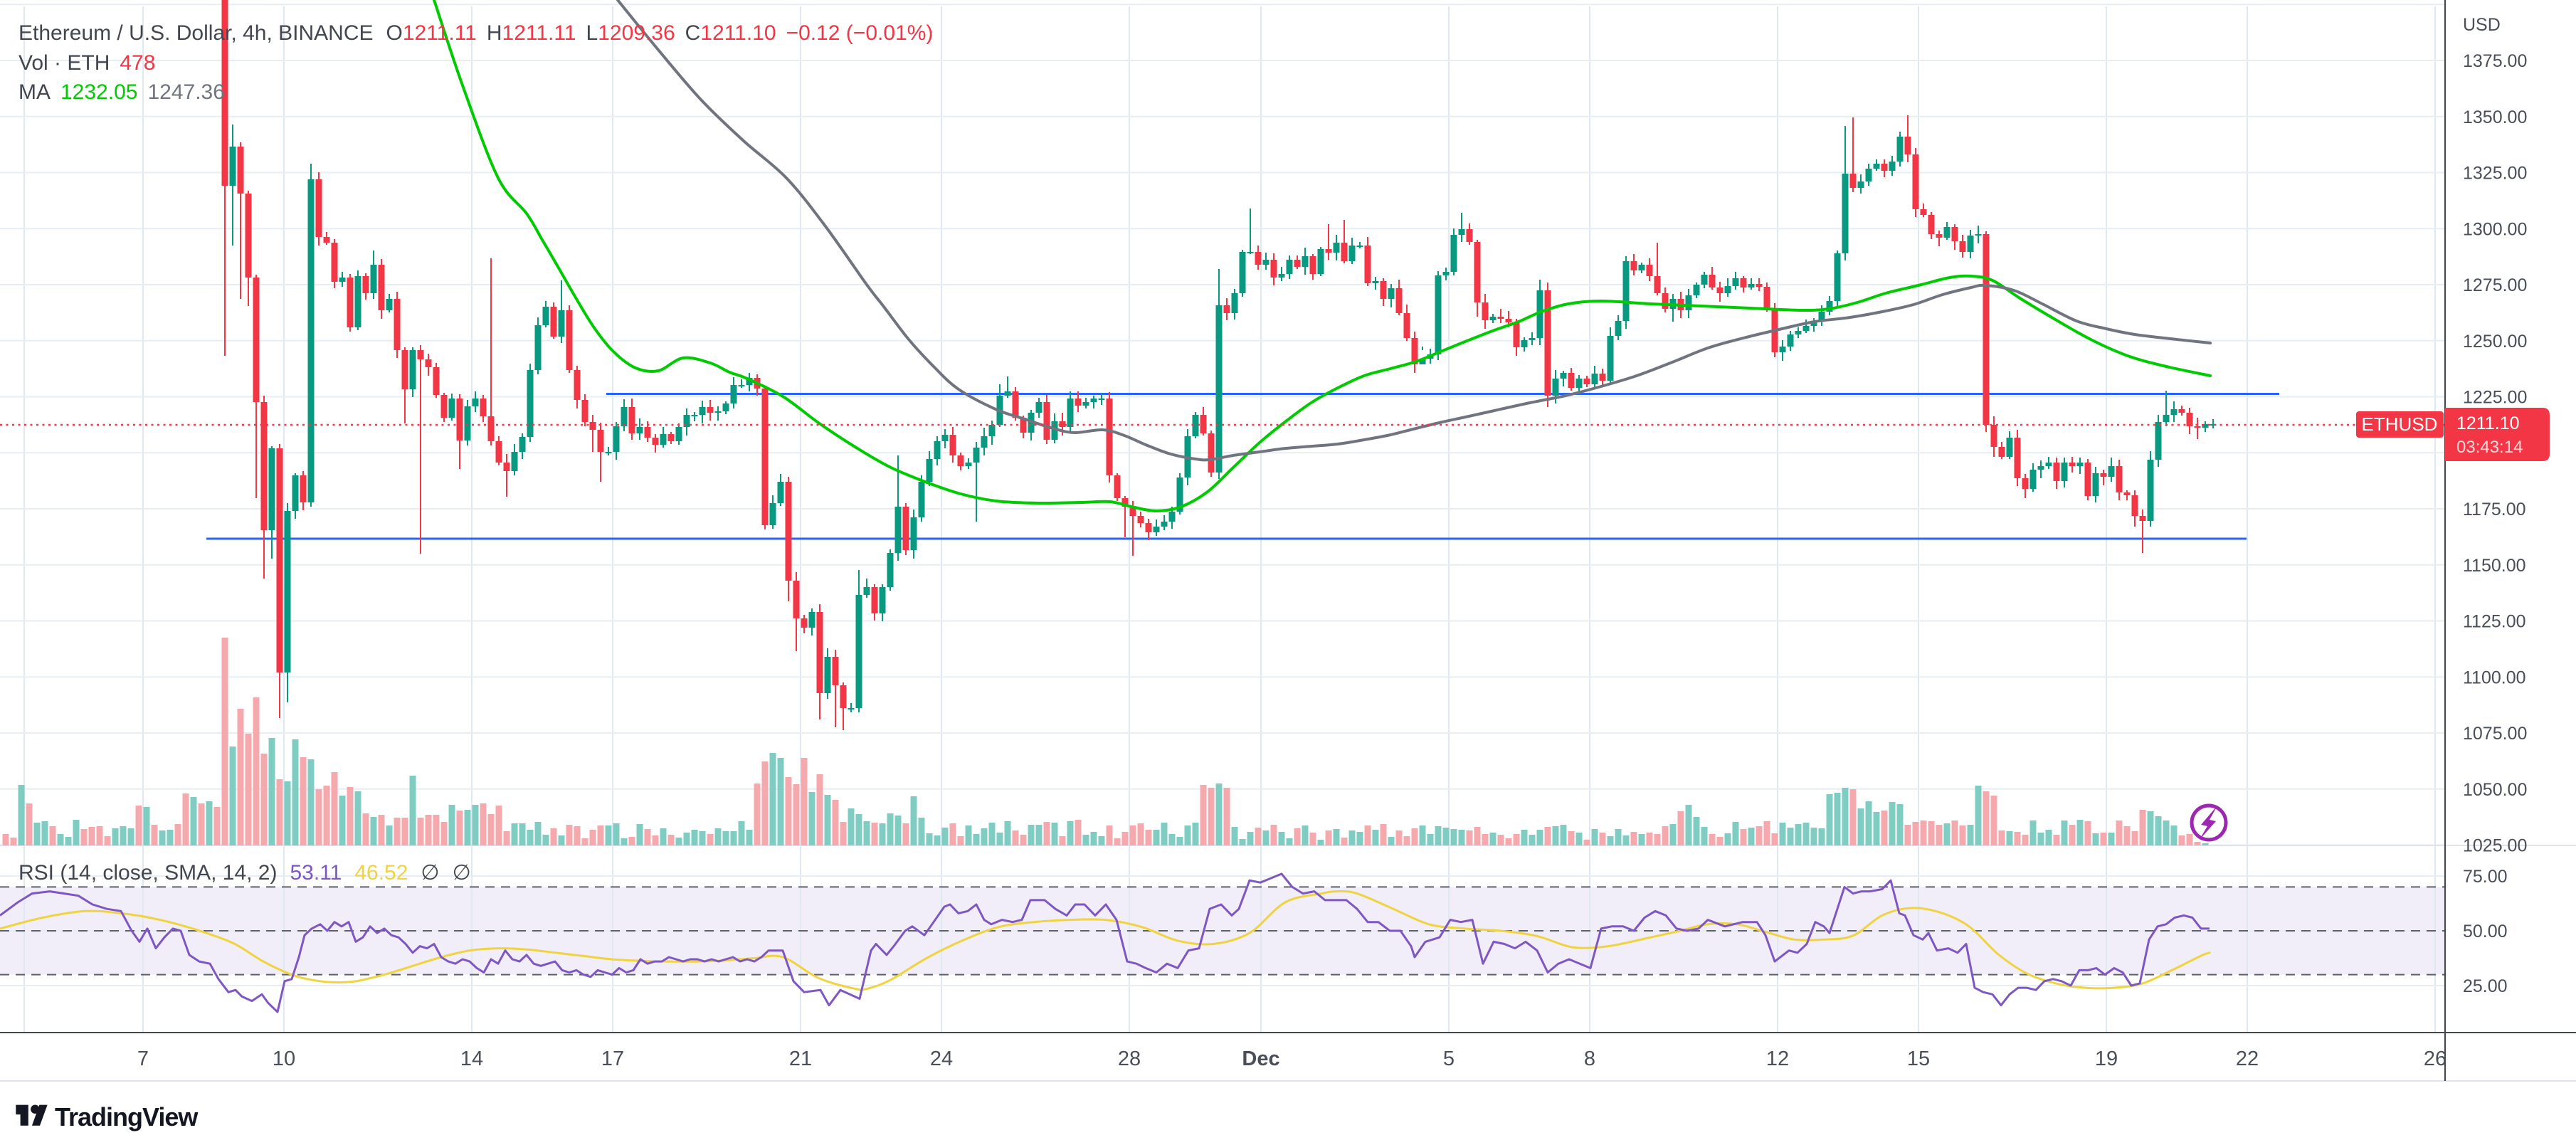 The width and height of the screenshot is (2576, 1145). I want to click on svg-text: Dec, so click(1260, 1059).